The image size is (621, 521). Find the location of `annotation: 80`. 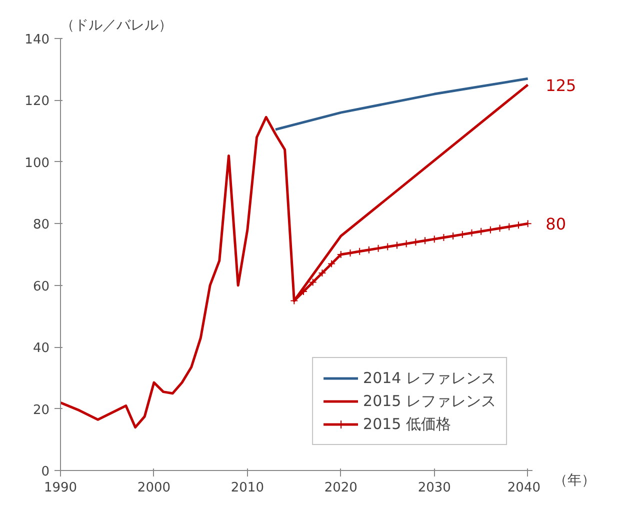

annotation: 80 is located at coordinates (556, 224).